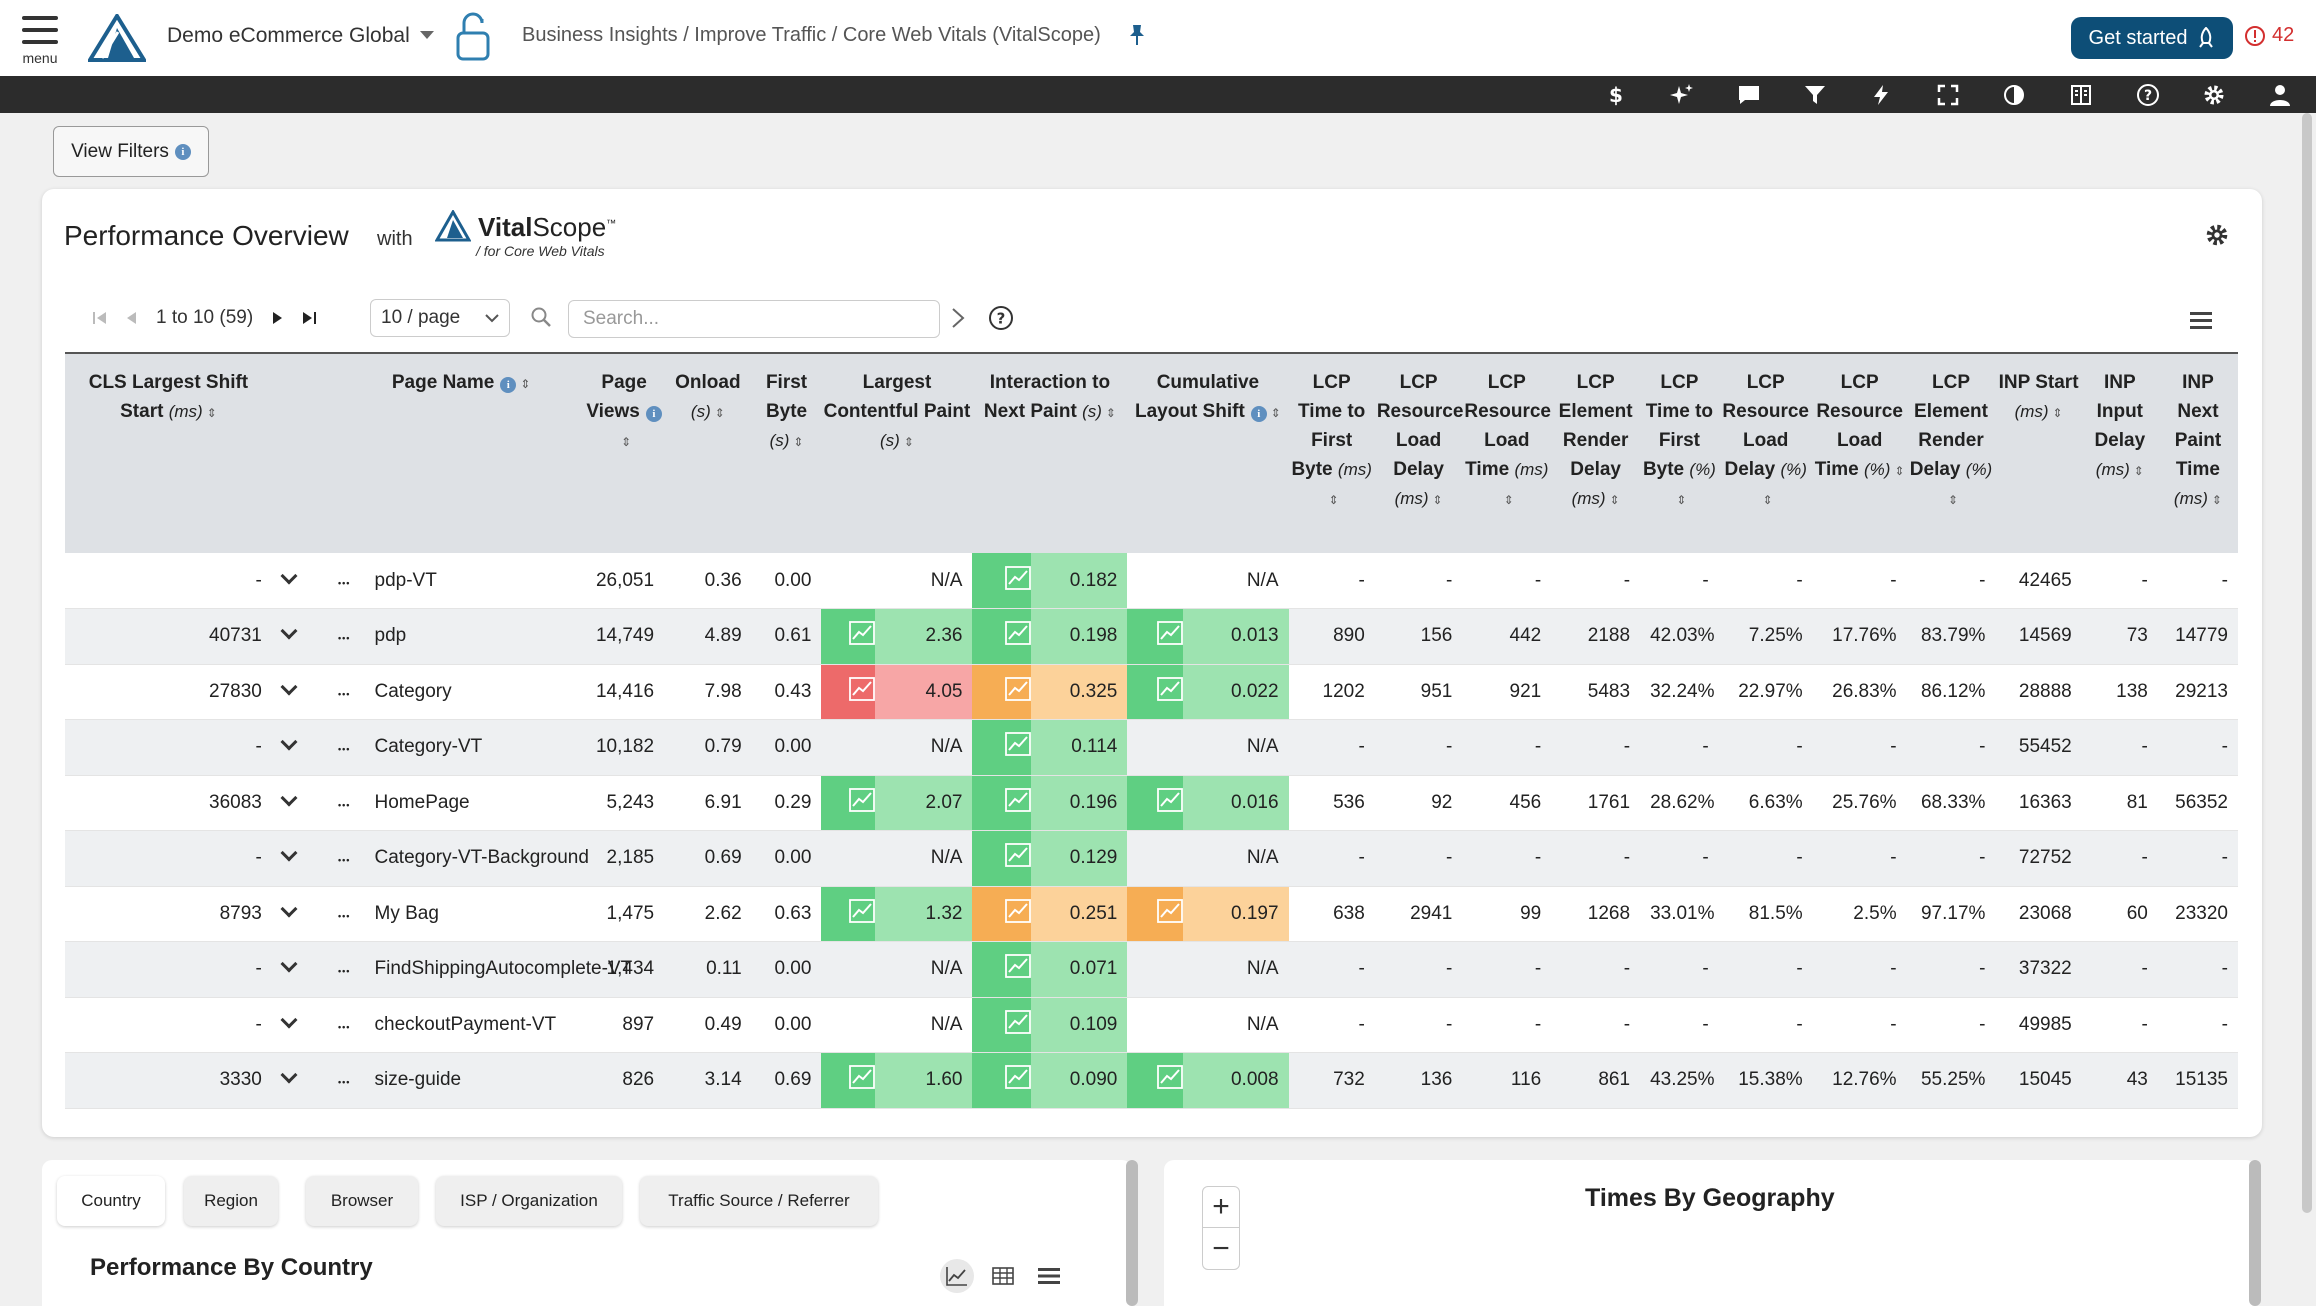  What do you see at coordinates (1418, 452) in the screenshot?
I see `column-header: LCP Resource Load Delay (ms) ⇕` at bounding box center [1418, 452].